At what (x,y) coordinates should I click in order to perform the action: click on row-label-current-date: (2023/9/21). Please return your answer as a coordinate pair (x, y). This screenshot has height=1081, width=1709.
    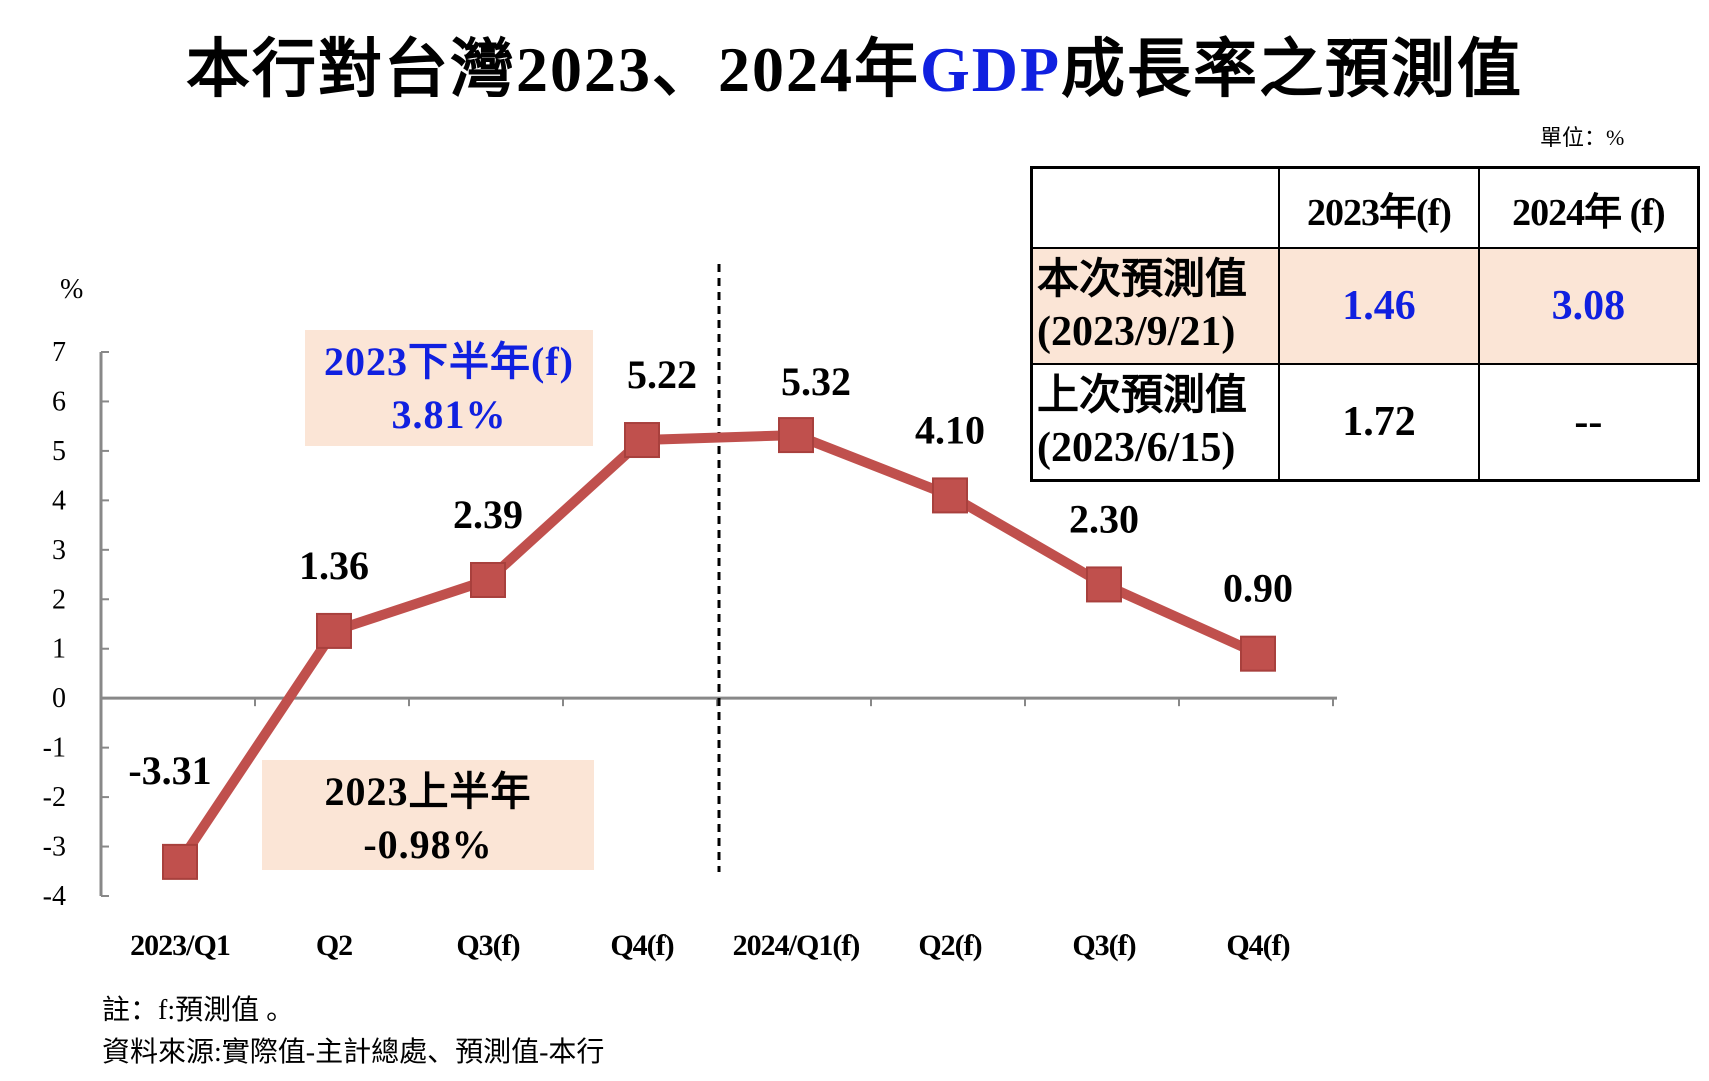
    Looking at the image, I should click on (1136, 332).